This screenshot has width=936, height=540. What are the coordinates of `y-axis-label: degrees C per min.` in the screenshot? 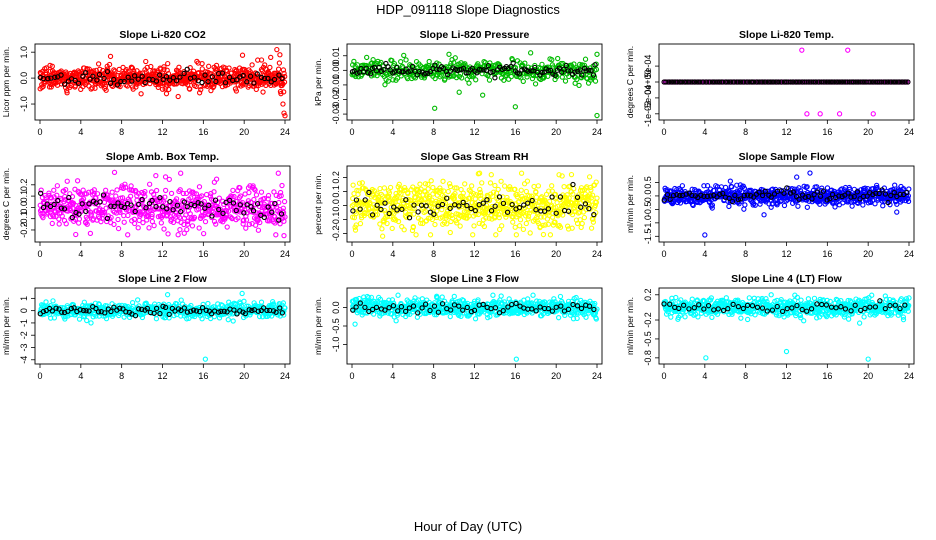 It's located at (630, 82).